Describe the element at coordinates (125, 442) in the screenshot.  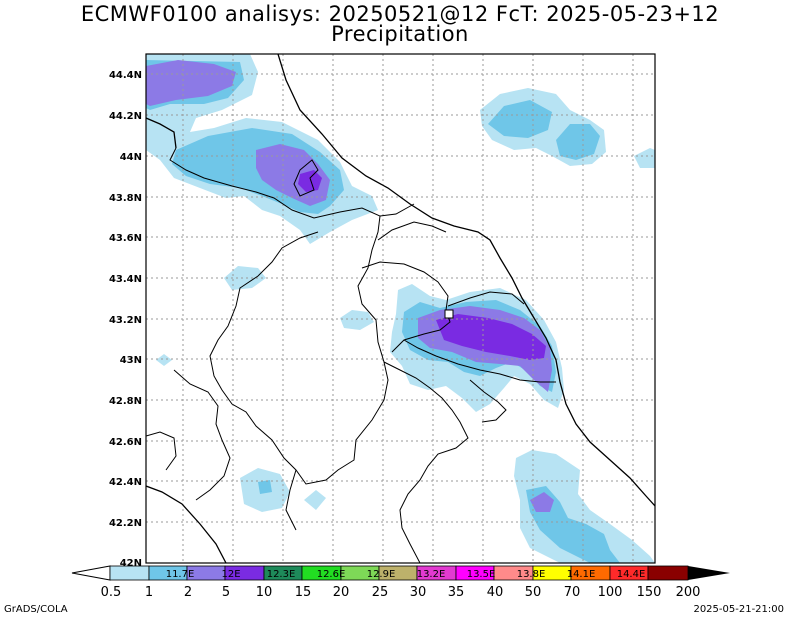
I see `lat-label: 42.6N` at that location.